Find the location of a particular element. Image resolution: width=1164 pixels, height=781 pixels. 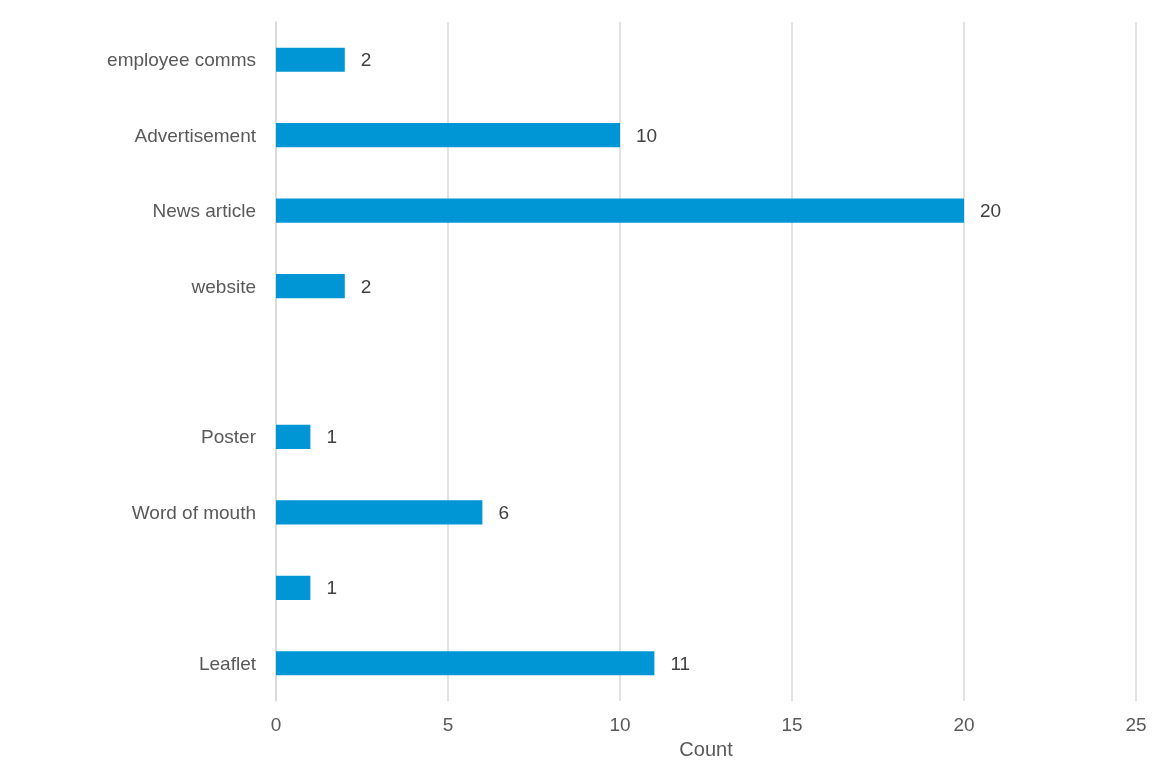

x-tick-label: 0 is located at coordinates (276, 724).